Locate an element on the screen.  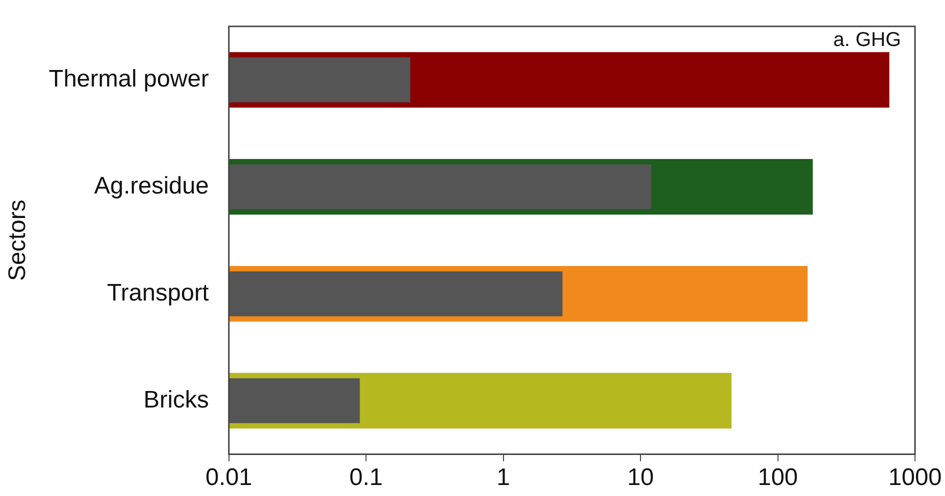
y-tick-label: Transport is located at coordinates (158, 292).